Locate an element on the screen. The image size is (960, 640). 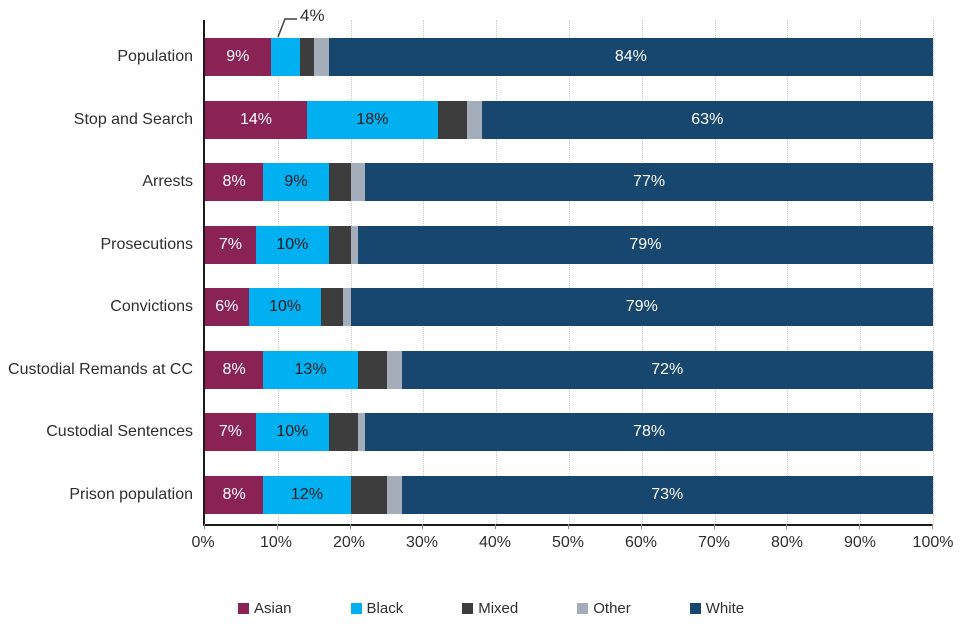
category-label-convictions: Convictions is located at coordinates (151, 306).